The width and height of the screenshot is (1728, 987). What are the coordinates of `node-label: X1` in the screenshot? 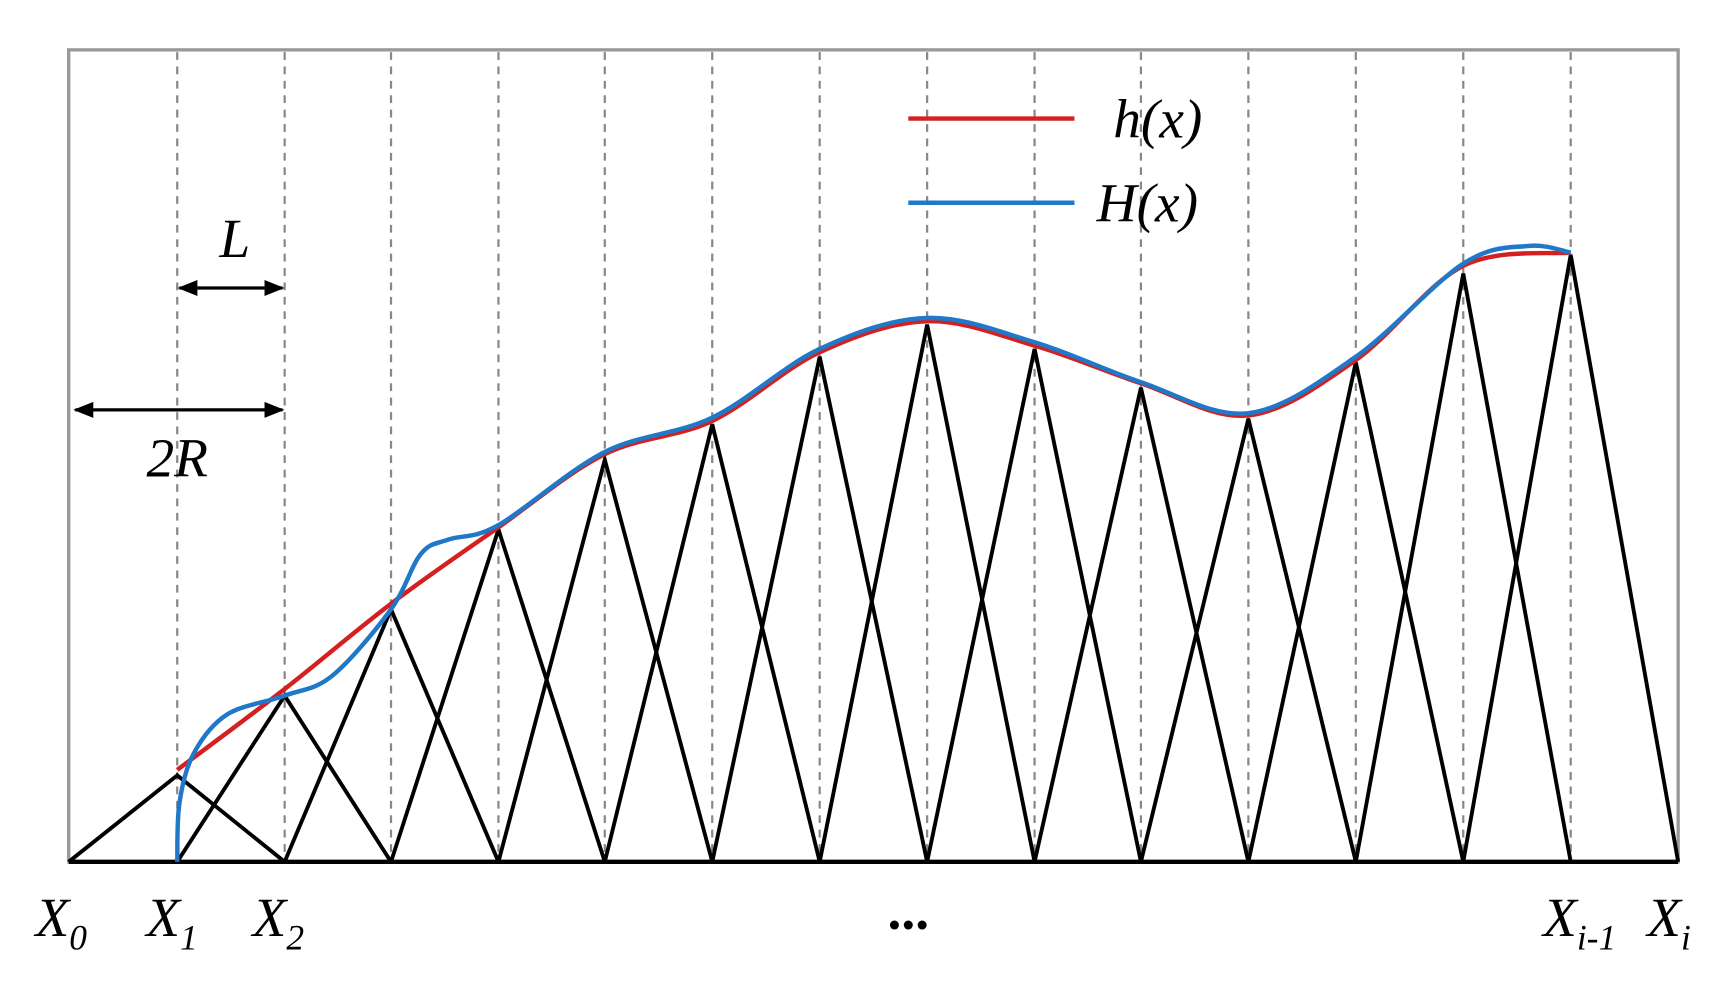 It's located at (171, 922).